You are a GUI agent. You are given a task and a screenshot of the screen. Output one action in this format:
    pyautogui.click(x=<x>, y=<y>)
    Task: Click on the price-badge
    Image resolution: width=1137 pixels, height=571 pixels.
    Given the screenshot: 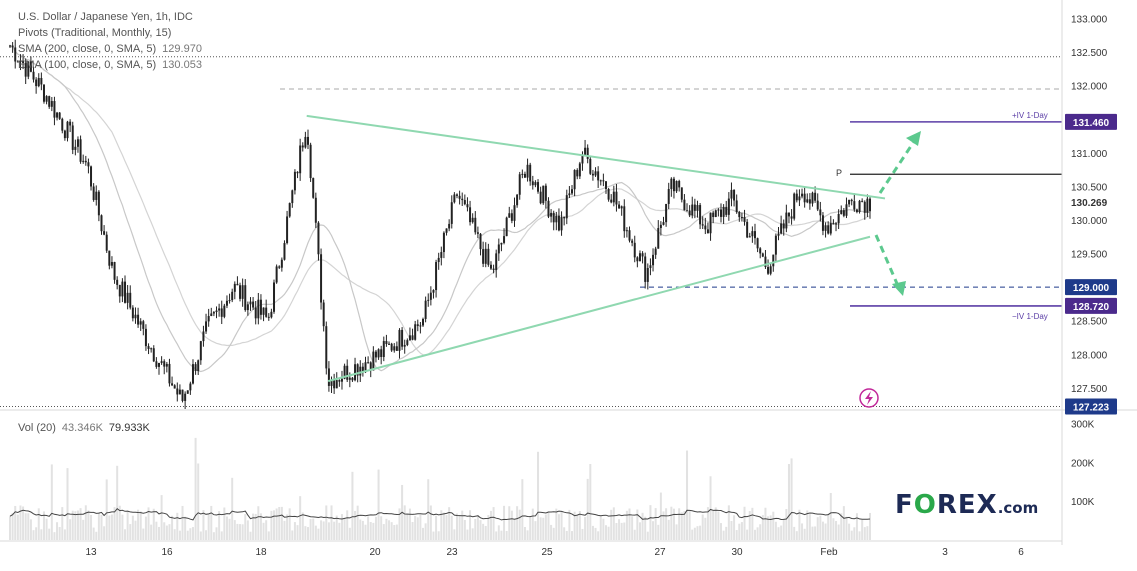 What is the action you would take?
    pyautogui.click(x=1091, y=305)
    